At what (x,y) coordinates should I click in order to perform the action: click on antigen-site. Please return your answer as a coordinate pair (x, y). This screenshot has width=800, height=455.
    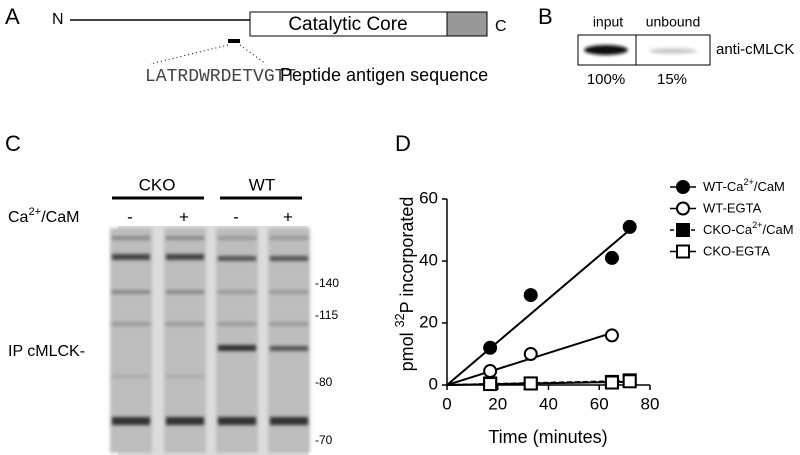
    Looking at the image, I should click on (234, 41).